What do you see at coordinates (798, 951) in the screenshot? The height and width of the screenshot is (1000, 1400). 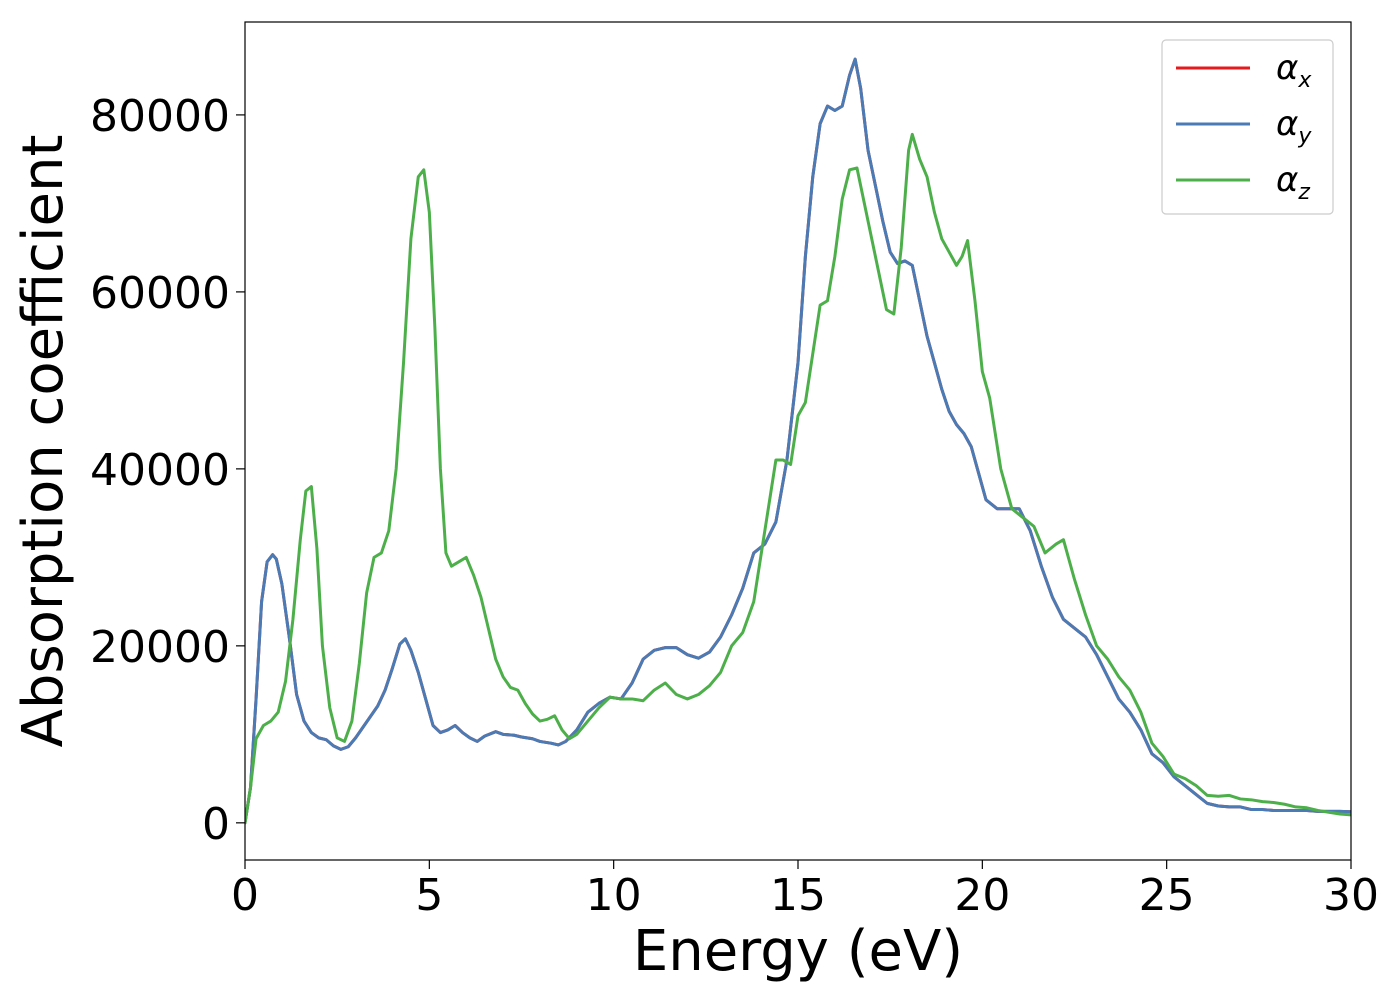 I see `x-axis-label: Energy (eV)` at bounding box center [798, 951].